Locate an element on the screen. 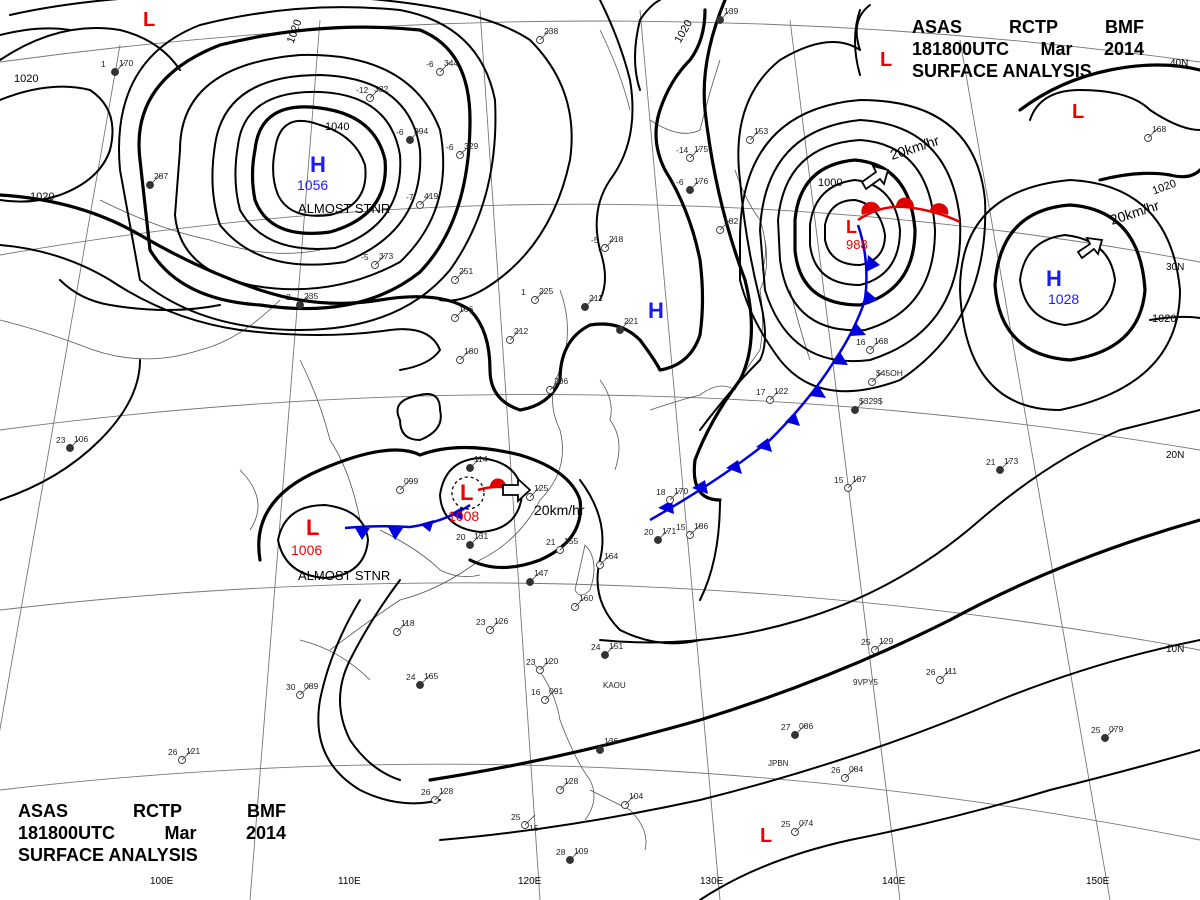 The image size is (1200, 900). lon-label: 110E is located at coordinates (349, 881).